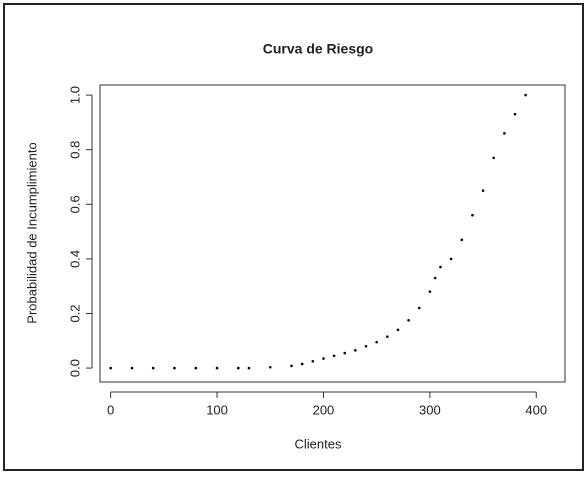  What do you see at coordinates (31, 232) in the screenshot?
I see `y-axis-label: Probabilidad de Incumplimiento` at bounding box center [31, 232].